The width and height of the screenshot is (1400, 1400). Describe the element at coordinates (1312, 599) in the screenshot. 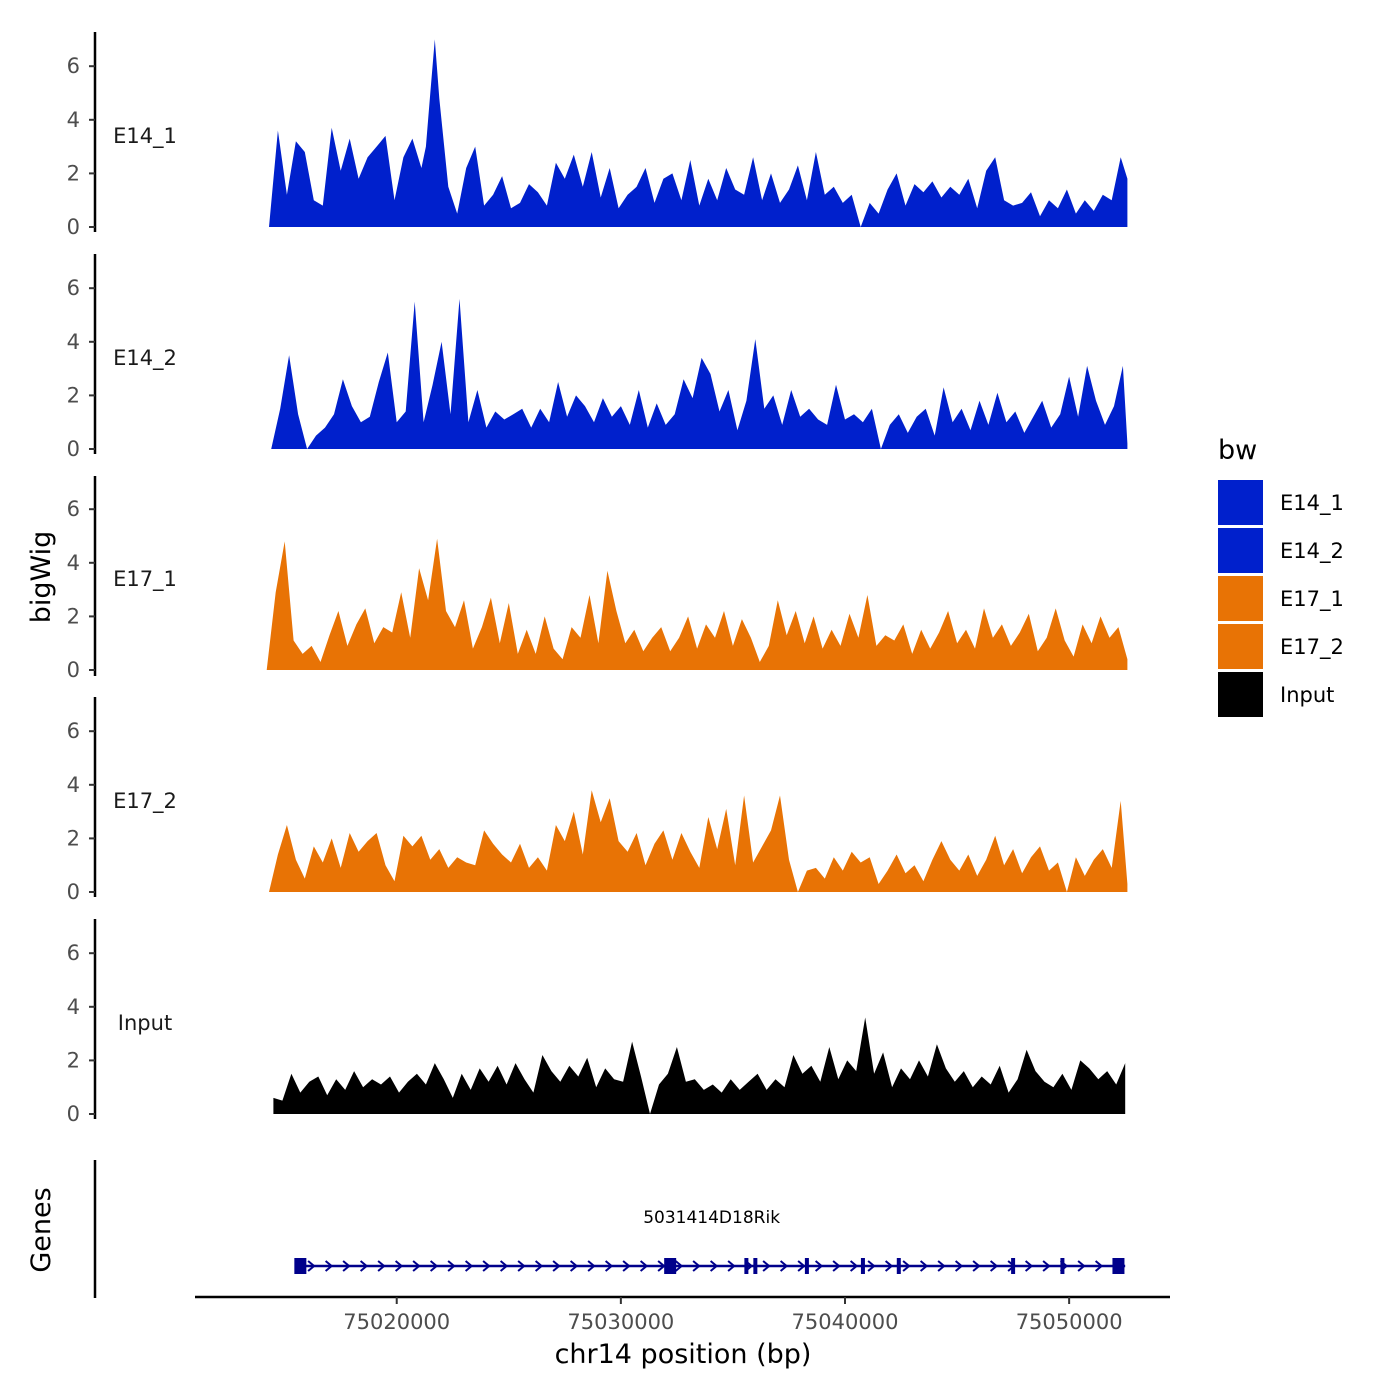

I see `legend-label: E17_1` at that location.